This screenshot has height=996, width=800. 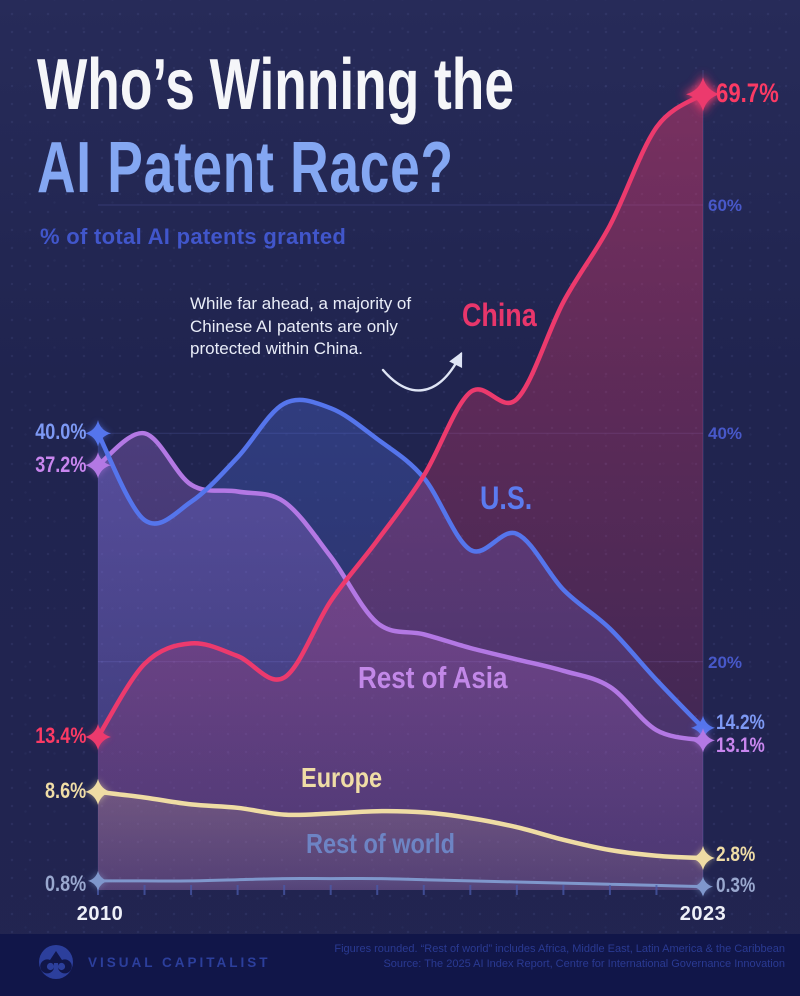 I want to click on annotation-arrow-icon, so click(x=422, y=371).